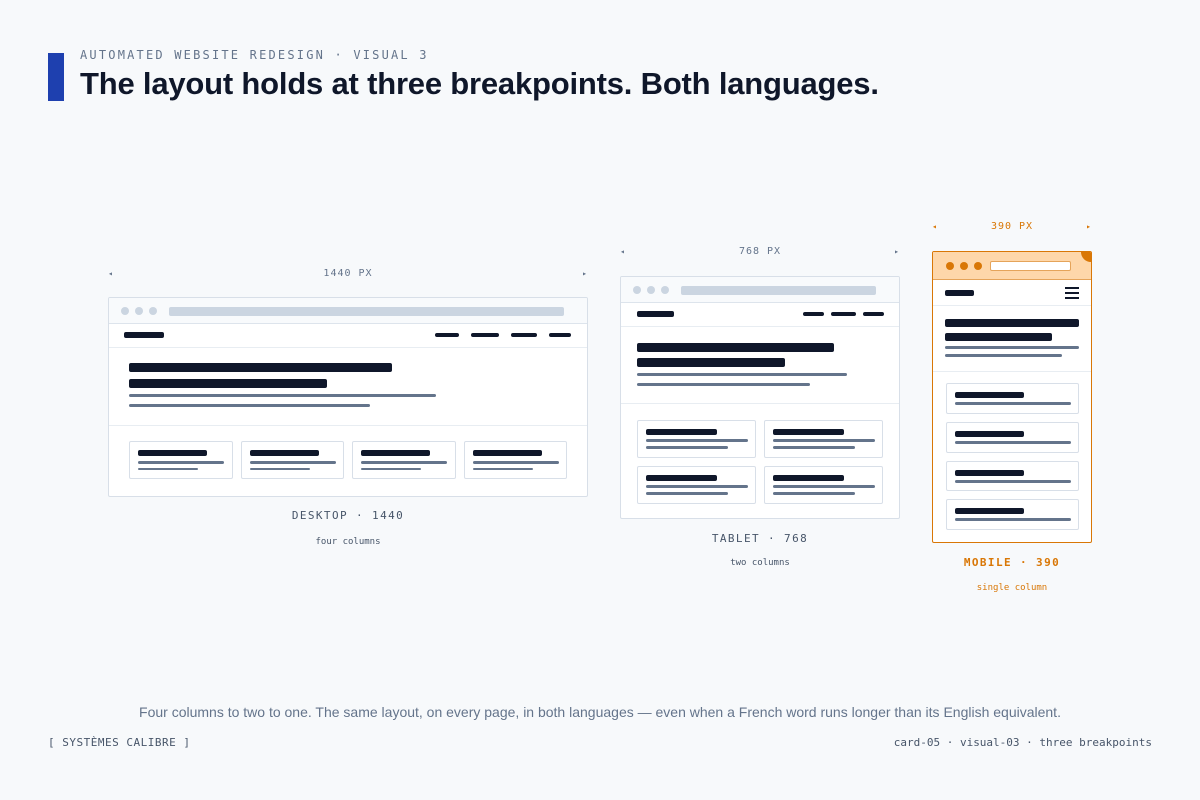  Describe the element at coordinates (348, 542) in the screenshot. I see `desktop-subcaption: four columns` at that location.